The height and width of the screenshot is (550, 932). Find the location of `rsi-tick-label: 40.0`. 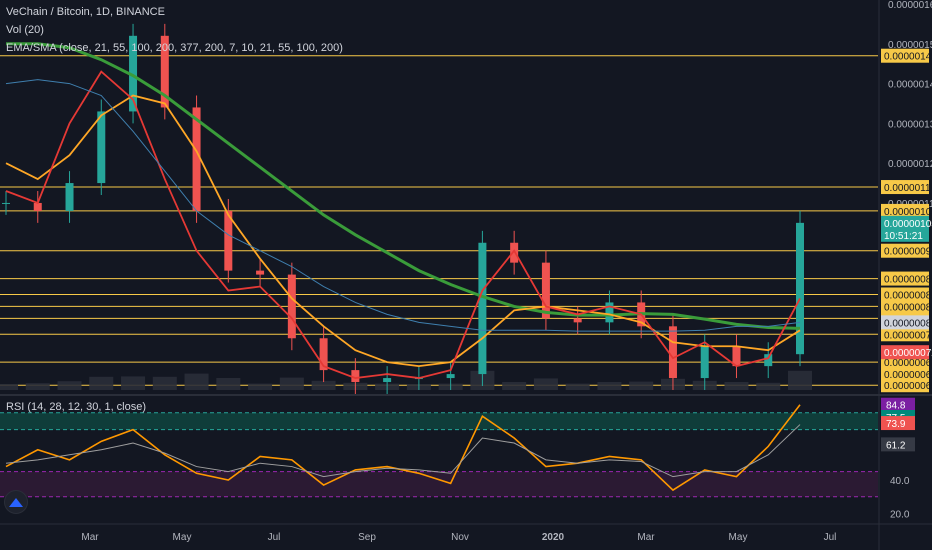

rsi-tick-label: 40.0 is located at coordinates (900, 481).